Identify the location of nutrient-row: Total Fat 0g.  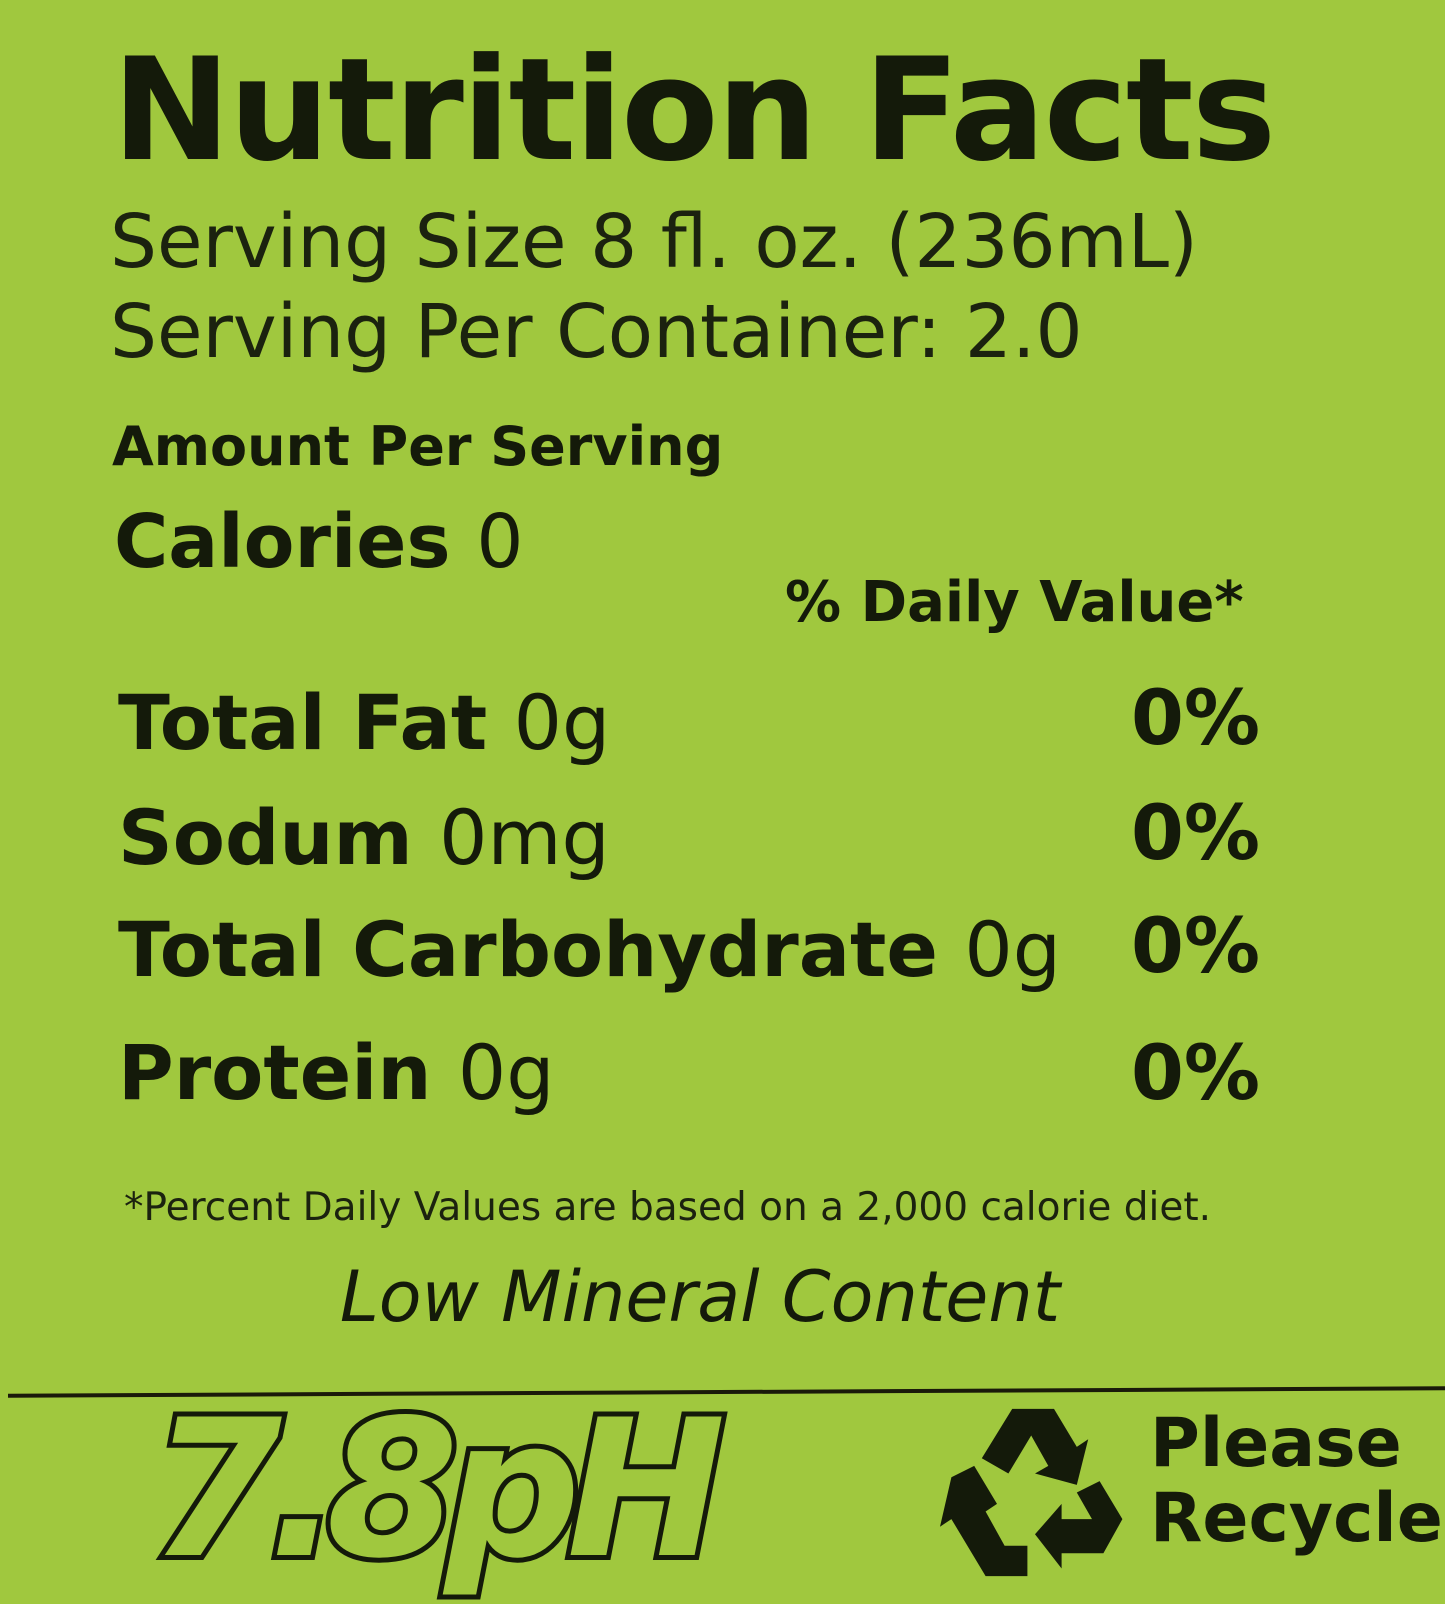
(364, 723).